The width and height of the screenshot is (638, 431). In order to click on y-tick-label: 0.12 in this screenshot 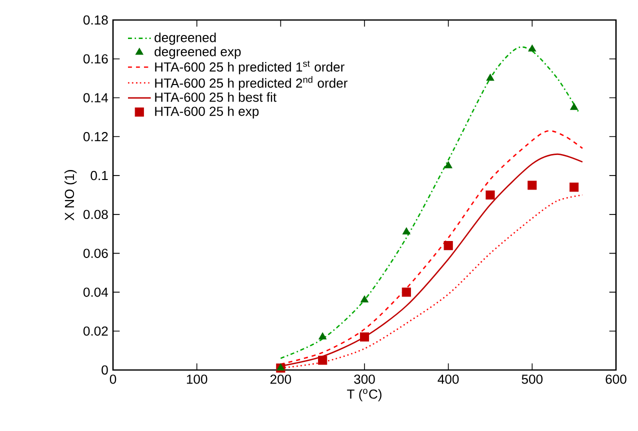, I will do `click(95, 137)`.